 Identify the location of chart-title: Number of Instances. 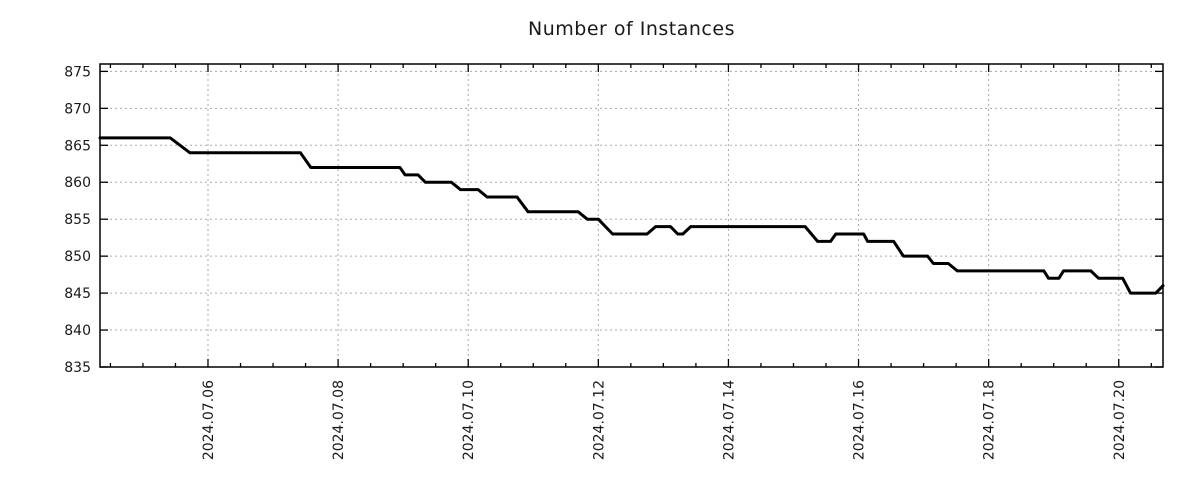
(631, 29).